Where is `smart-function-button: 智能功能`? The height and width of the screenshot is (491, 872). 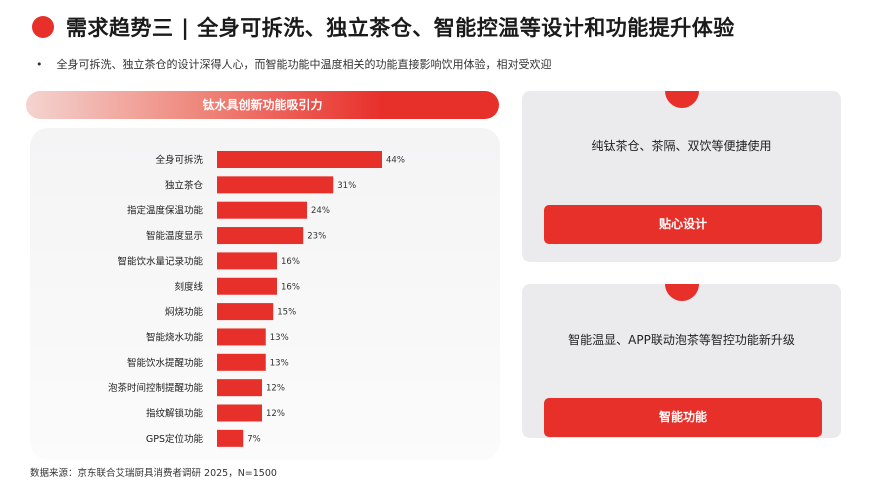 smart-function-button: 智能功能 is located at coordinates (683, 417).